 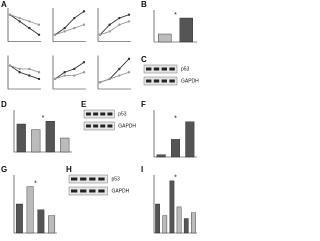 I want to click on panel-letter: D, so click(x=4, y=104).